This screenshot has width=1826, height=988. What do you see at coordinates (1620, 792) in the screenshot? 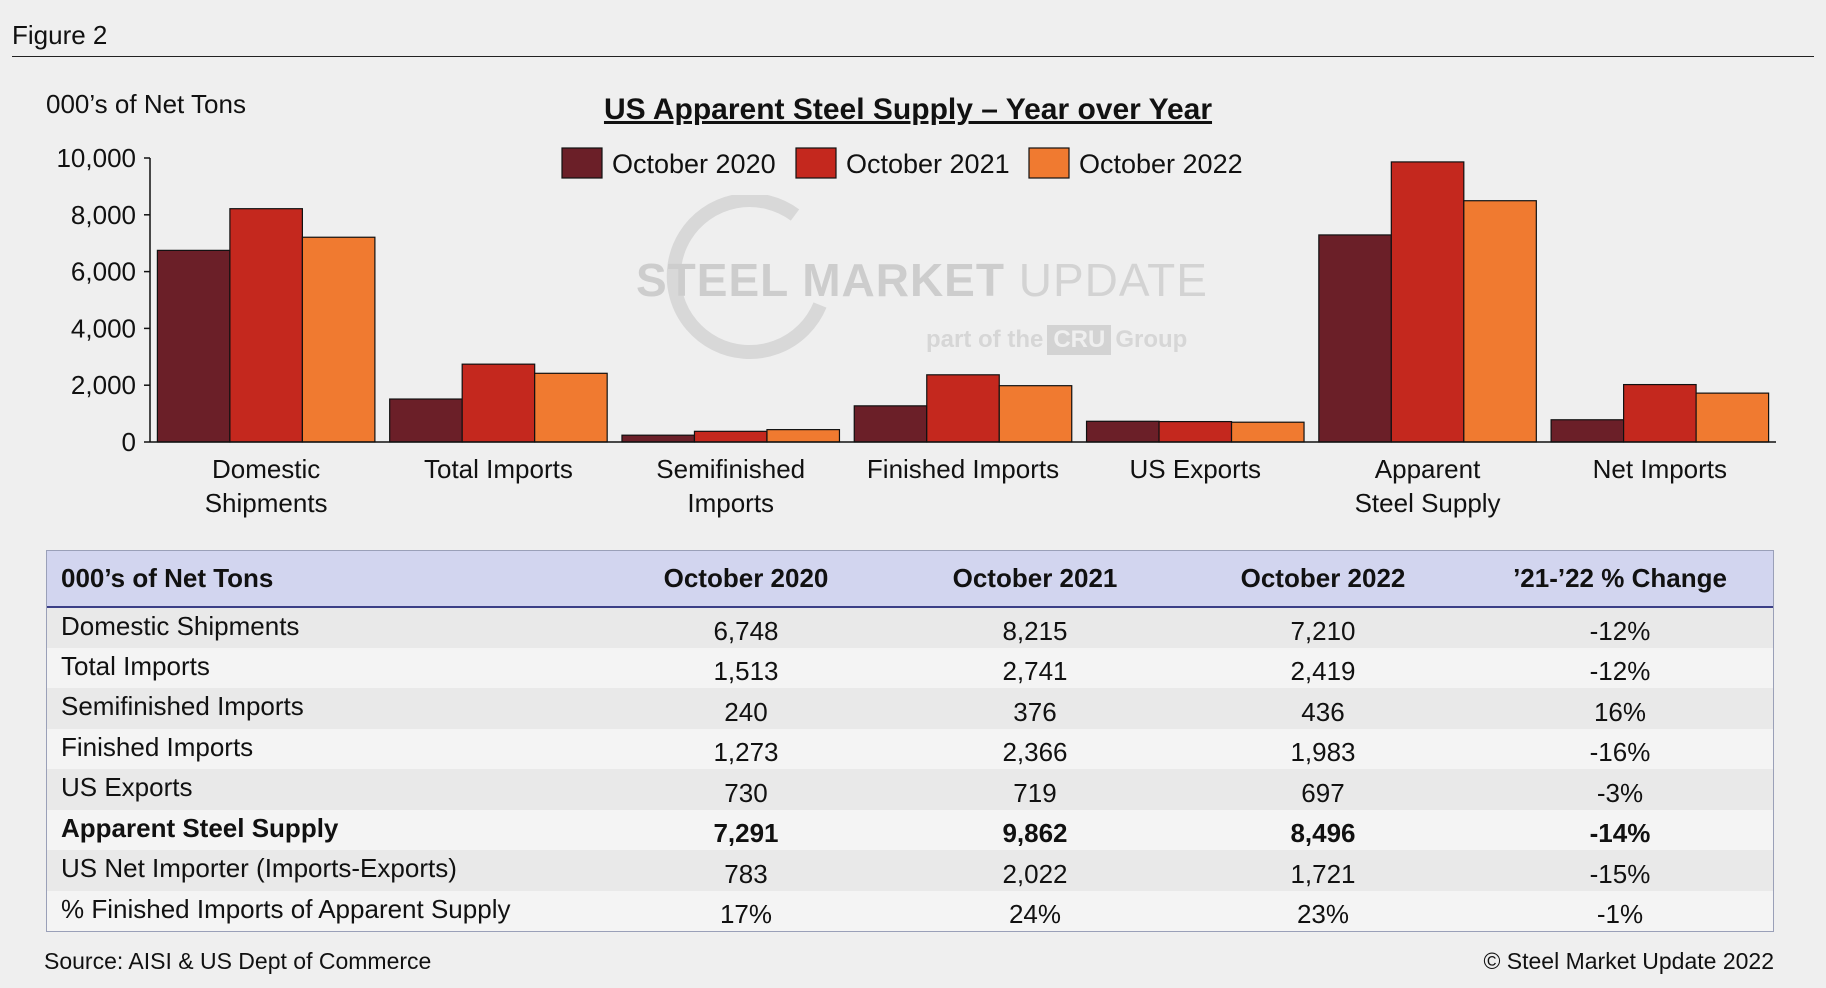
I see `cell-pct-change: -3%` at bounding box center [1620, 792].